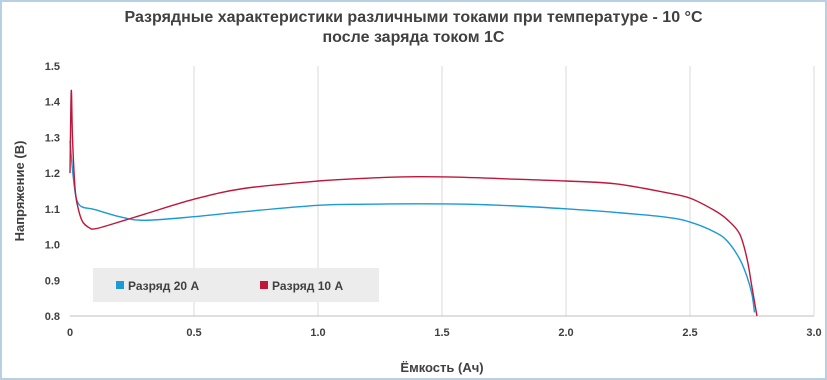 This screenshot has width=827, height=380. I want to click on x-axis-label: Ёмкость (Ач), so click(441, 367).